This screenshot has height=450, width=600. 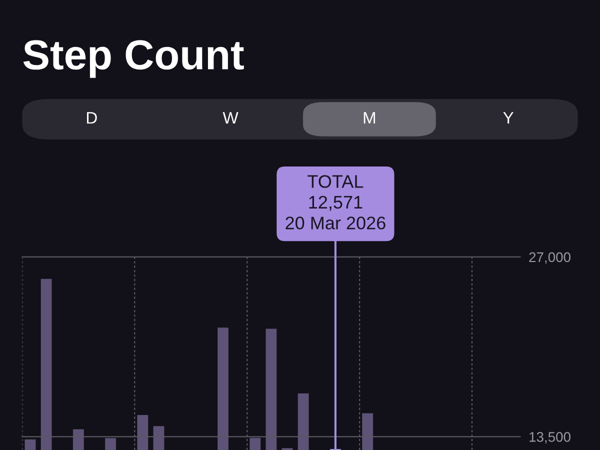 What do you see at coordinates (370, 118) in the screenshot?
I see `text: M` at bounding box center [370, 118].